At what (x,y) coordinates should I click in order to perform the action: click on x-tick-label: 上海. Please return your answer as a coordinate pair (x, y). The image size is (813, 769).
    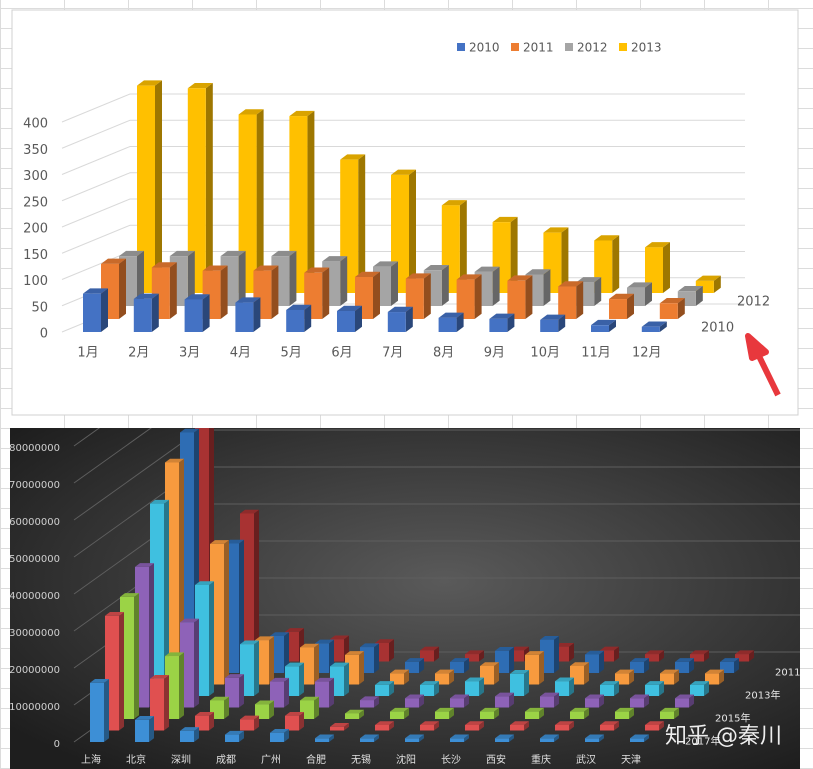
    Looking at the image, I should click on (91, 759).